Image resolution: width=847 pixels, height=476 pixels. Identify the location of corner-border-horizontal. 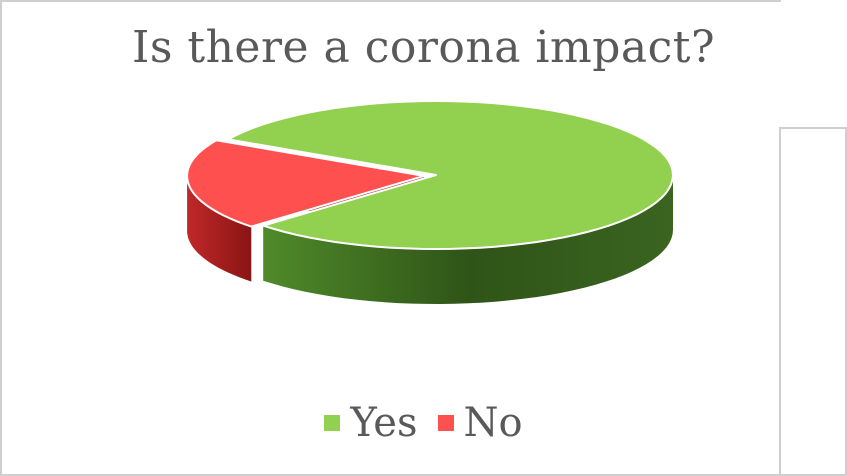
(813, 128).